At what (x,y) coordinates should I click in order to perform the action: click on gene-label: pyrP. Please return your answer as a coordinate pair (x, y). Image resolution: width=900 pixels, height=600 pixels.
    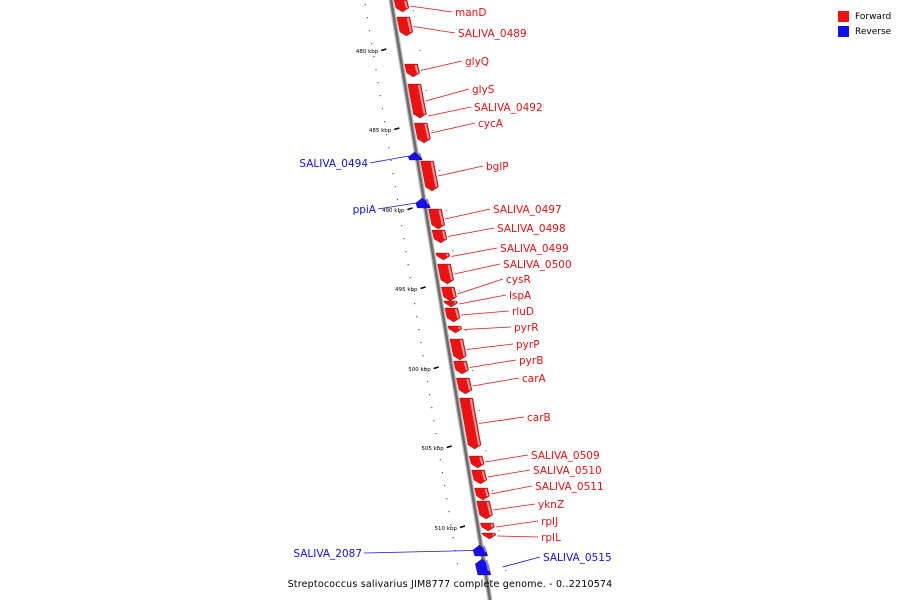
    Looking at the image, I should click on (528, 345).